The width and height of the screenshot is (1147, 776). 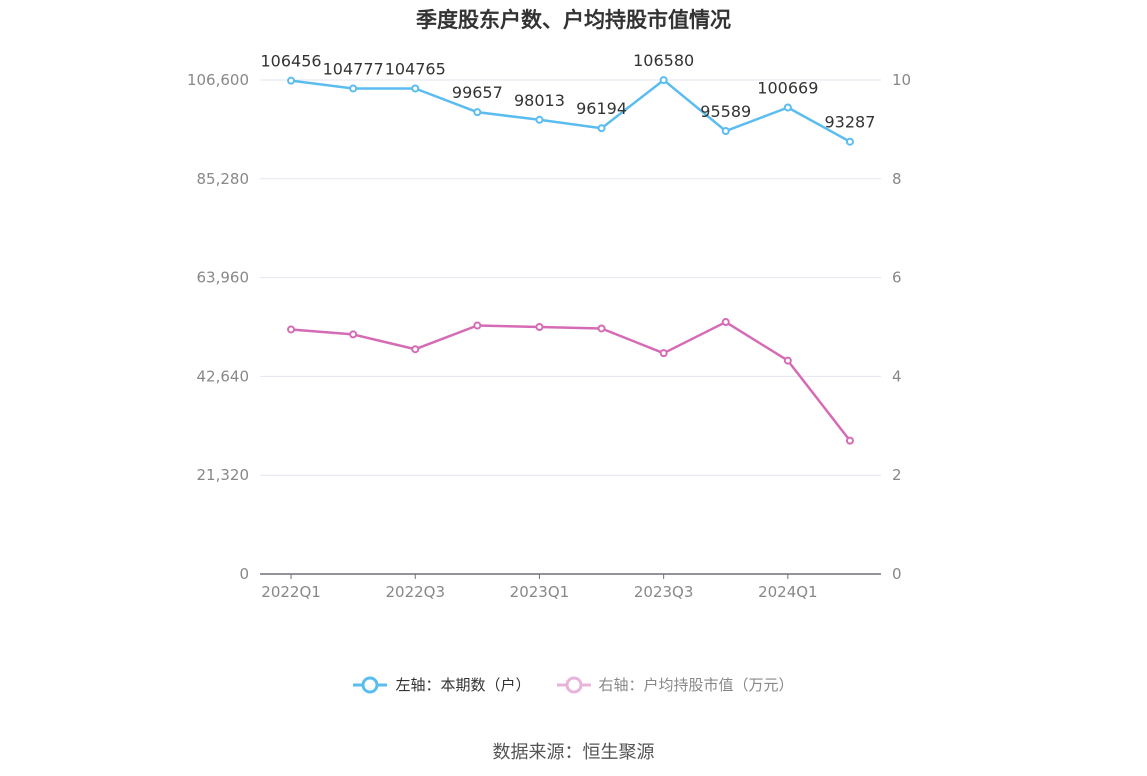 What do you see at coordinates (570, 110) in the screenshot?
I see `series-line-left` at bounding box center [570, 110].